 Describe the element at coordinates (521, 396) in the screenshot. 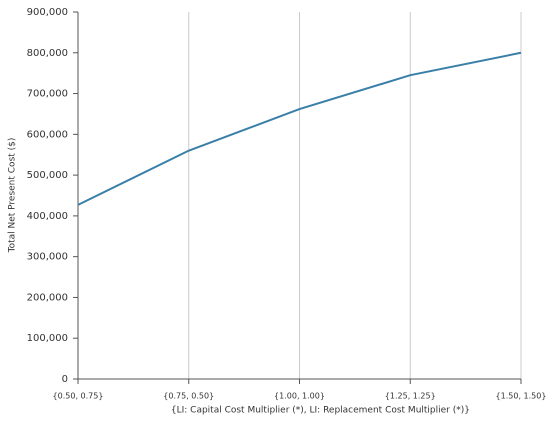

I see `x-tick-label: {1.50, 1.50}` at that location.